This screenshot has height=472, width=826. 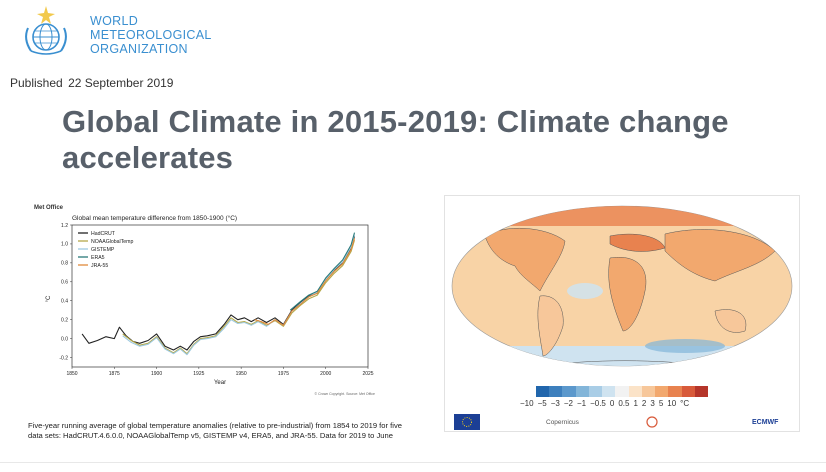 What do you see at coordinates (220, 383) in the screenshot?
I see `chart-xlabel: Year` at bounding box center [220, 383].